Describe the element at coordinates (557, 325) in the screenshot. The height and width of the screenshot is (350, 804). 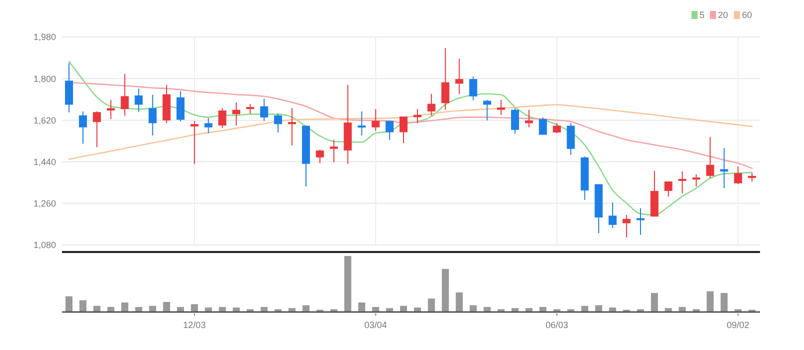
I see `x-tick-label: 06/03` at that location.